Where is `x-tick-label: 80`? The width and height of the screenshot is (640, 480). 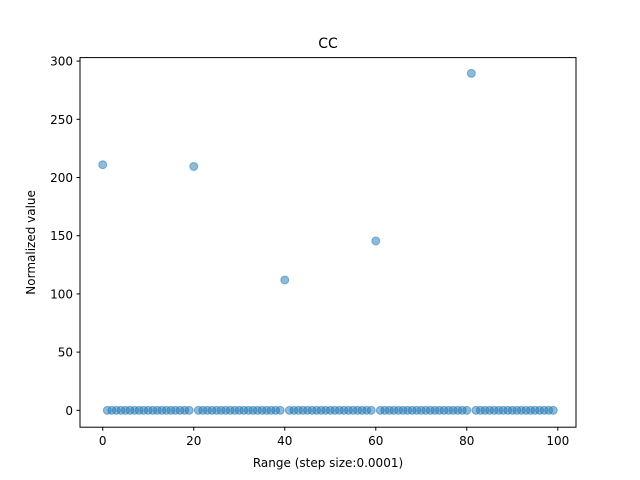
x-tick-label: 80 is located at coordinates (466, 441).